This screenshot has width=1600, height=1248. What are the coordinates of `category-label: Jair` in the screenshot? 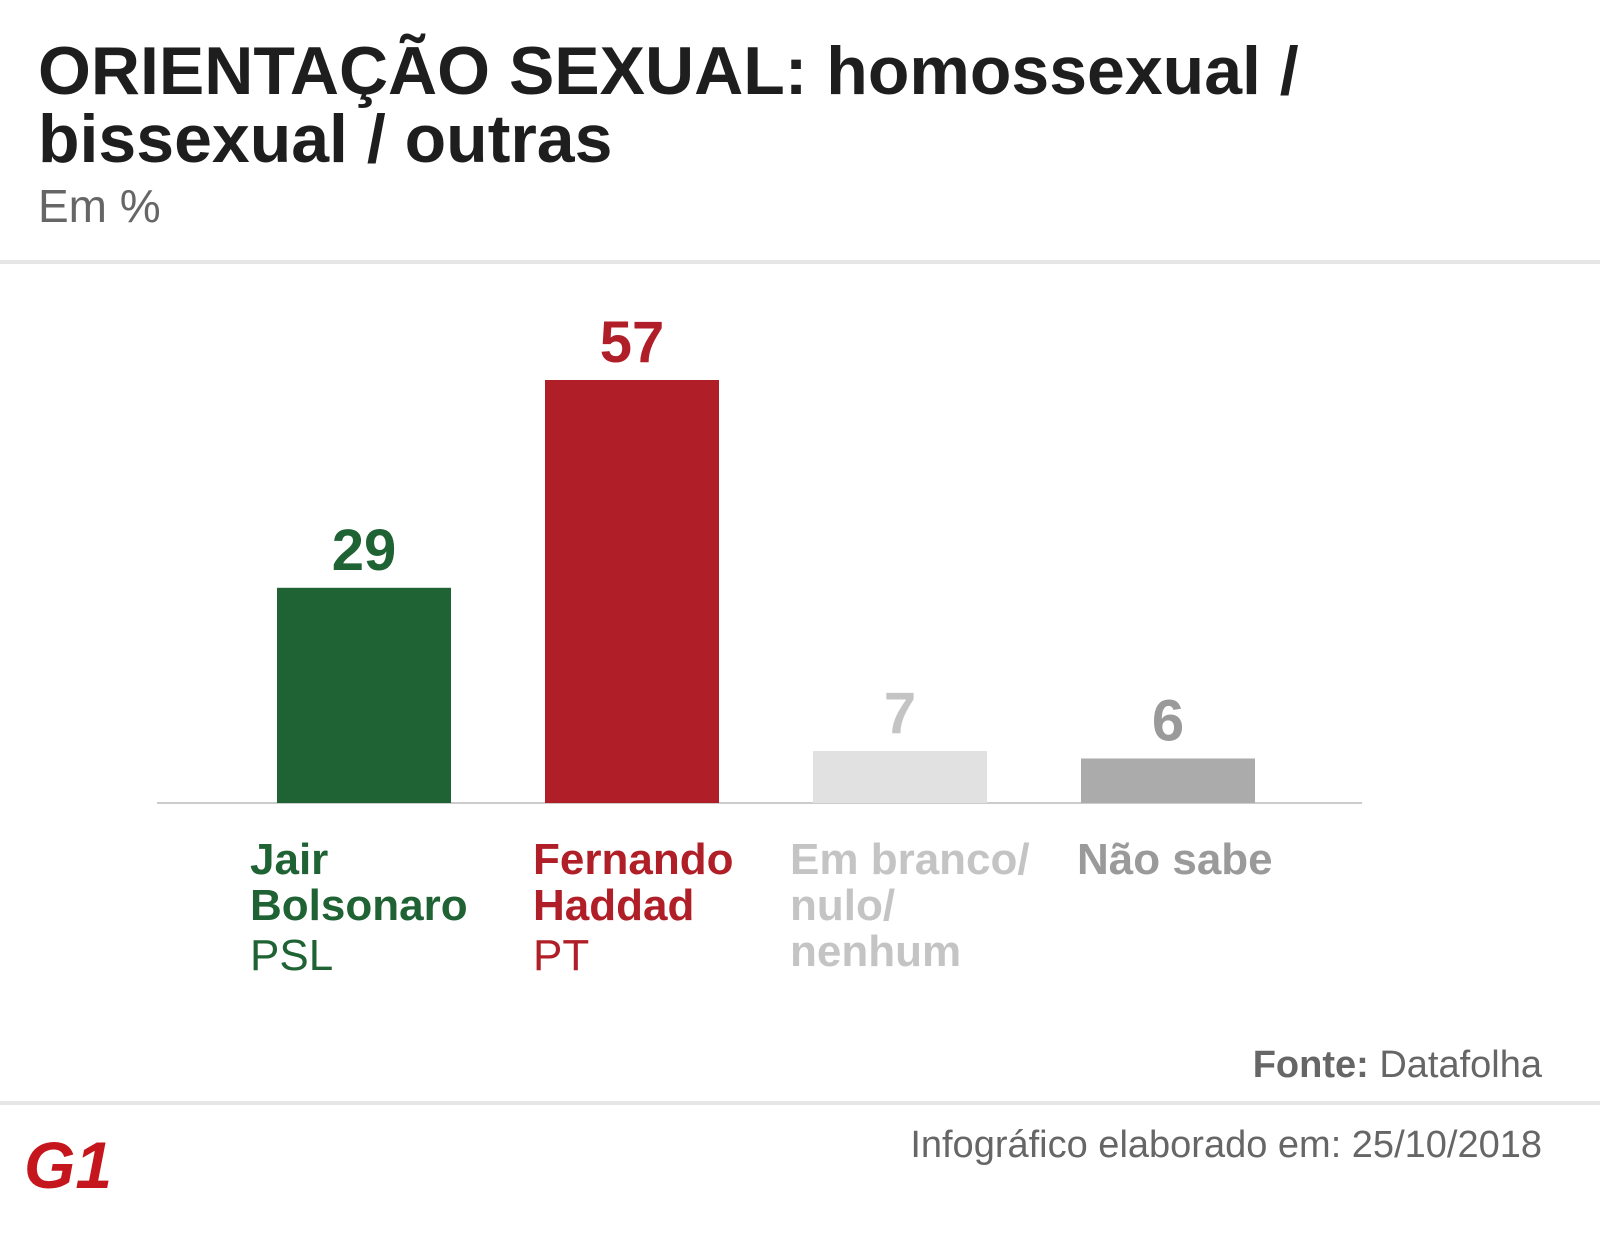 It's located at (289, 859).